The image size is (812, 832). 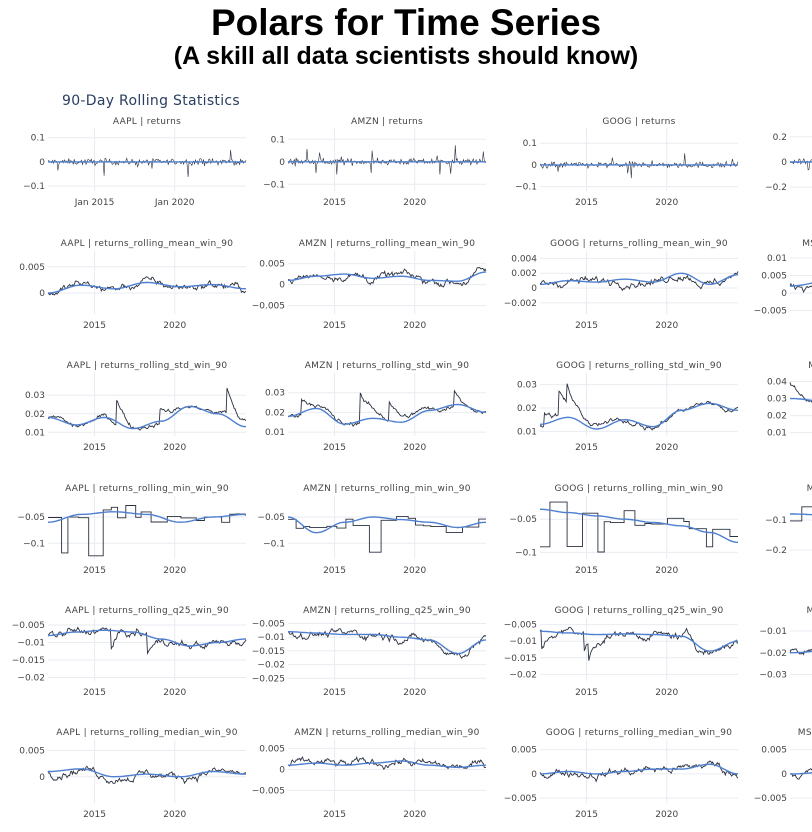 What do you see at coordinates (375, 162) in the screenshot?
I see `subplot-1: AMZN | returns 0.1 0 −0.1 2015 2020` at bounding box center [375, 162].